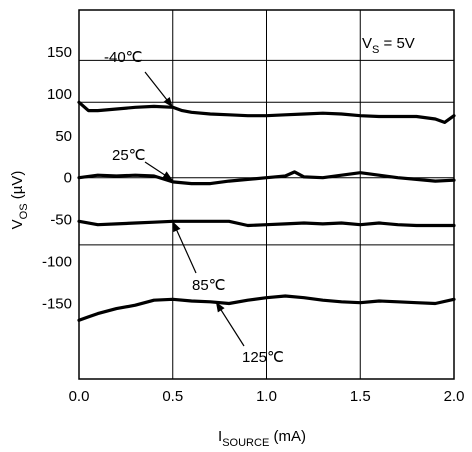 This screenshot has height=452, width=472. I want to click on x-tick-label: 1.0, so click(266, 396).